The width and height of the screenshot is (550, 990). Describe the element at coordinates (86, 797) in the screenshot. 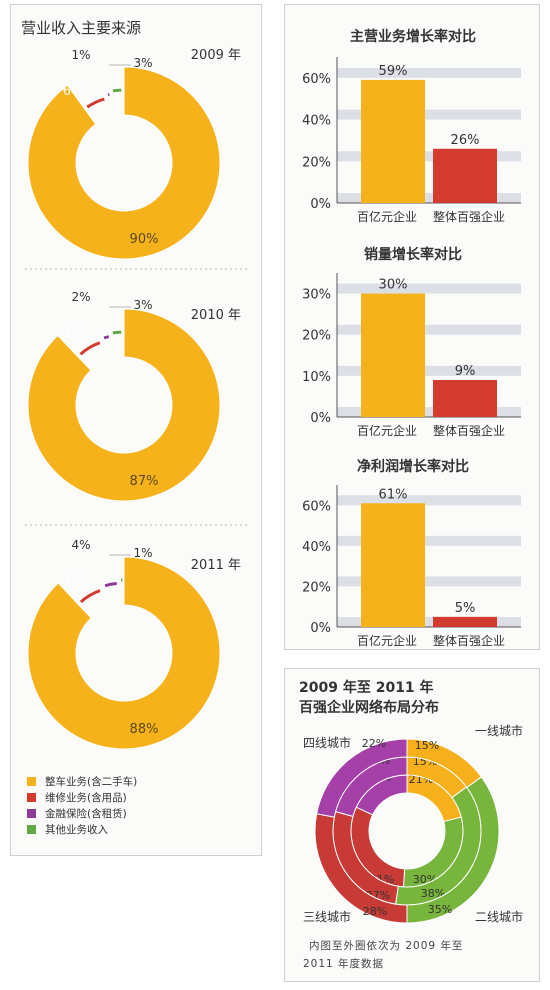

I see `legend-label: 维修业务(含用品)` at that location.